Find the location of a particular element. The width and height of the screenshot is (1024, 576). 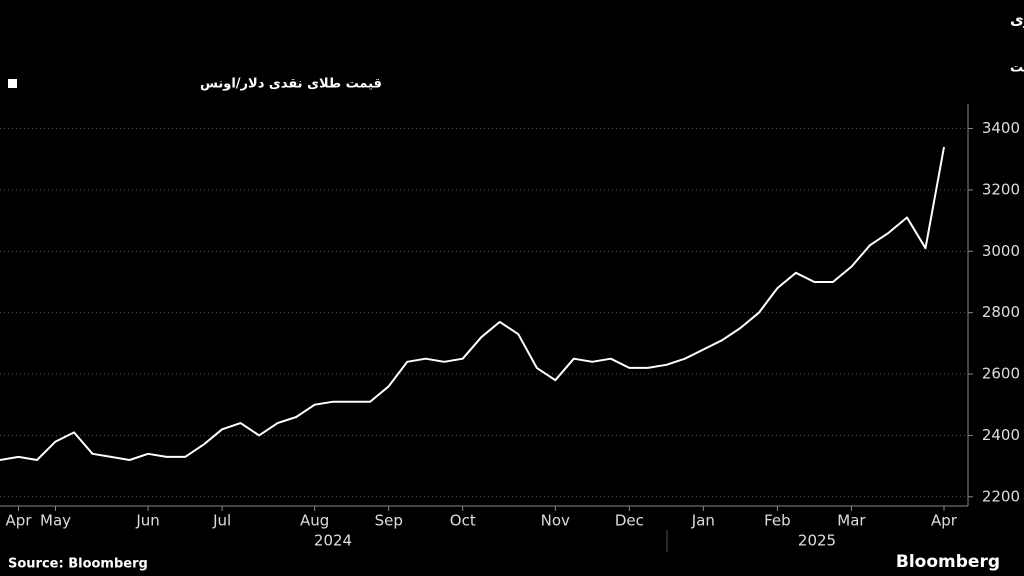

y-tick-label: 2200 is located at coordinates (1001, 496).